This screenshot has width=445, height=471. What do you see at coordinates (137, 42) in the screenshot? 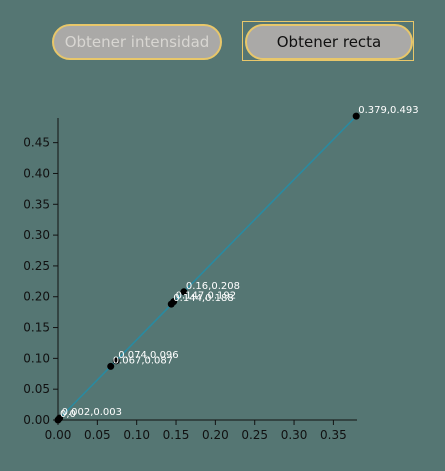
I see `obtener-intensidad-button: Obtener intensidad` at bounding box center [137, 42].